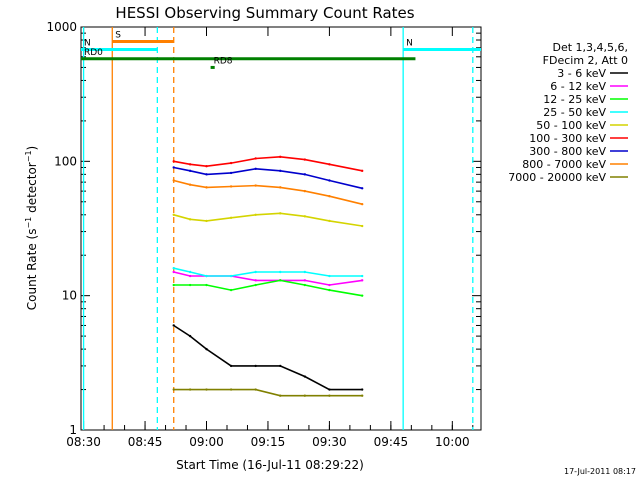 Image resolution: width=640 pixels, height=480 pixels. I want to click on legend-entry: 6 - 12 keV, so click(578, 86).